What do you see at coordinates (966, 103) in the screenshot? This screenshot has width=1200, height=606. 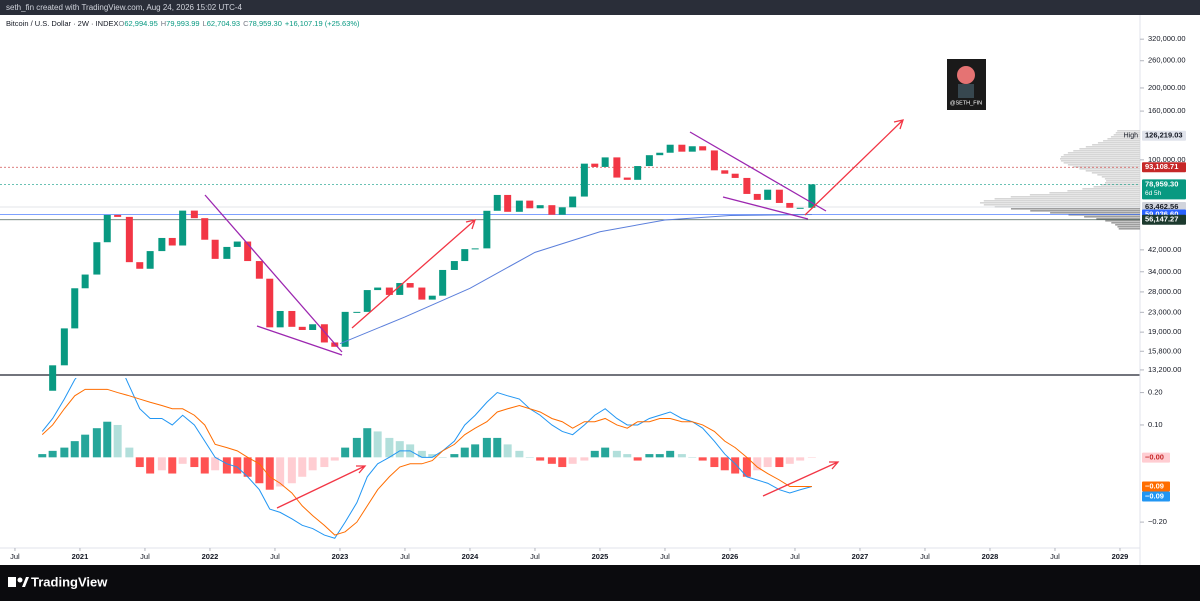 I see `avatar-handle: @SETH_FIN` at bounding box center [966, 103].